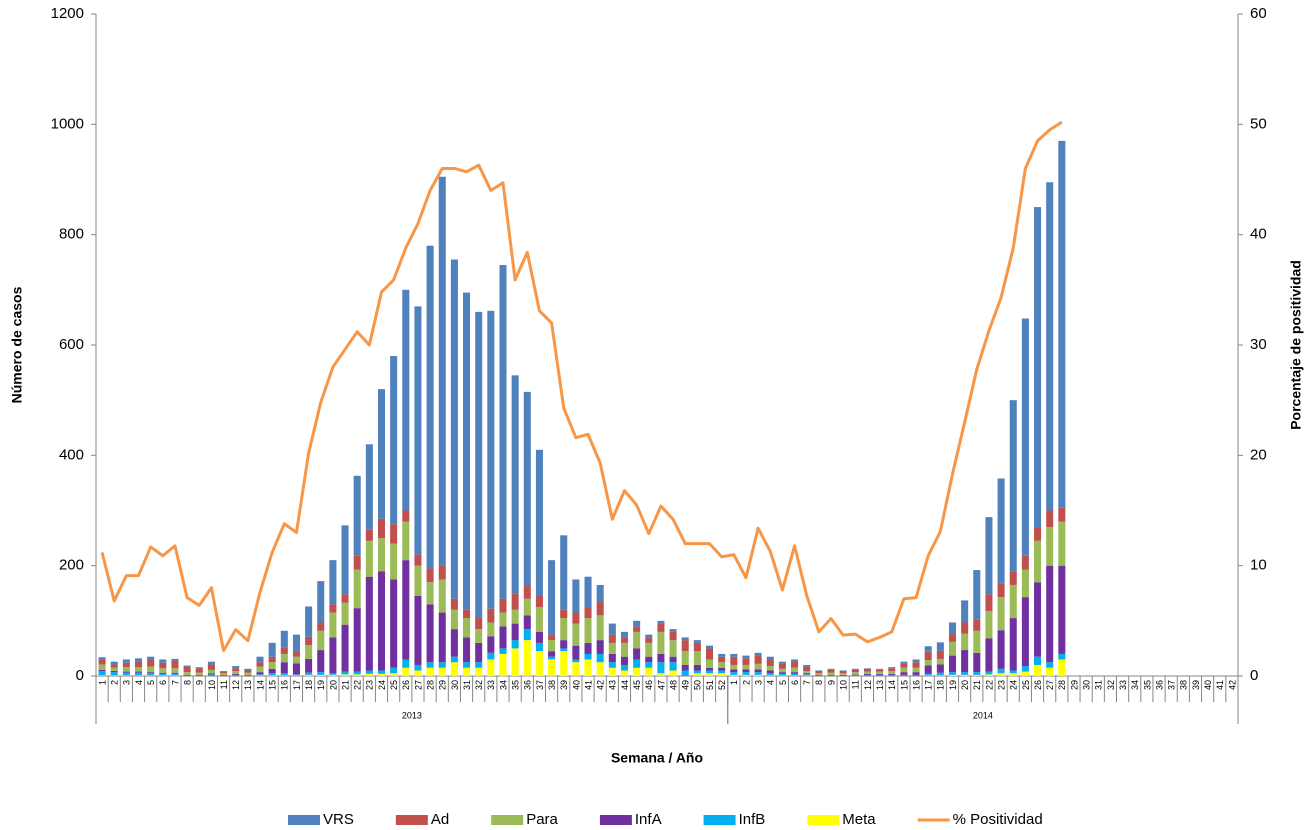  I want to click on legend-label: Meta, so click(859, 819).